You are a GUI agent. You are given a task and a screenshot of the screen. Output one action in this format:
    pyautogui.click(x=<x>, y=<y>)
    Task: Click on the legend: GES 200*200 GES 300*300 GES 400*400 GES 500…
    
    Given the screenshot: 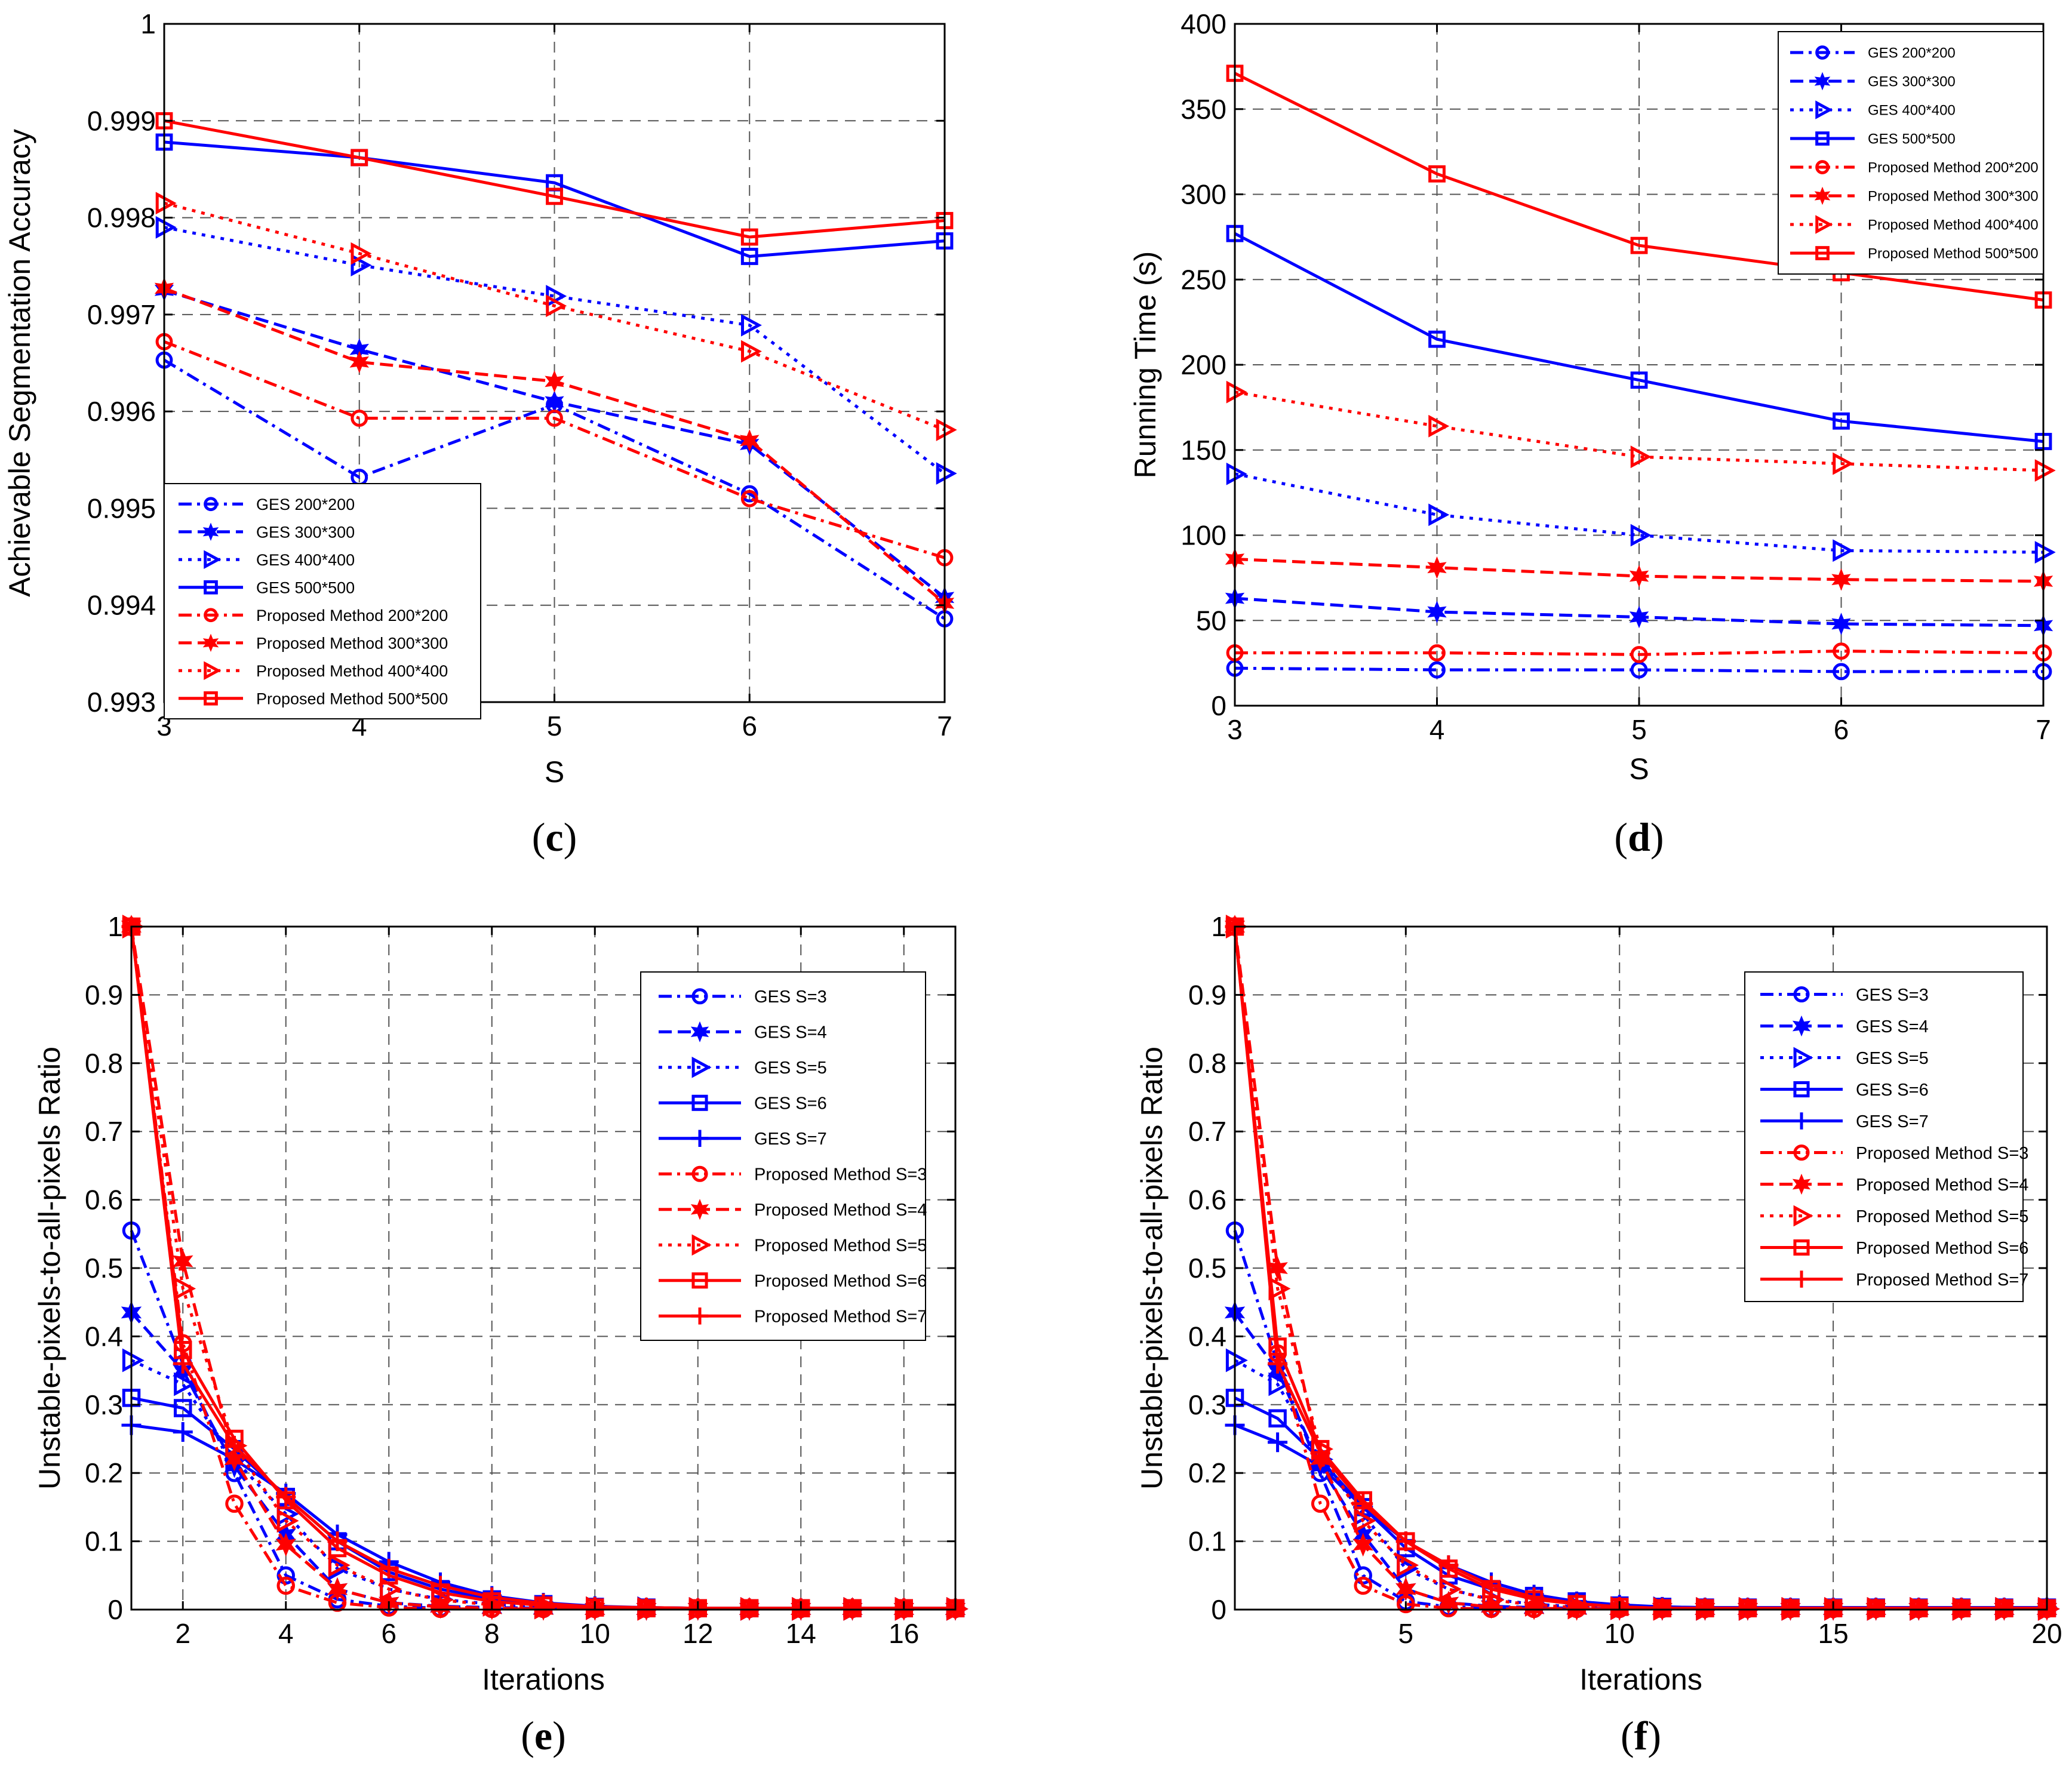 What is the action you would take?
    pyautogui.click(x=322, y=601)
    